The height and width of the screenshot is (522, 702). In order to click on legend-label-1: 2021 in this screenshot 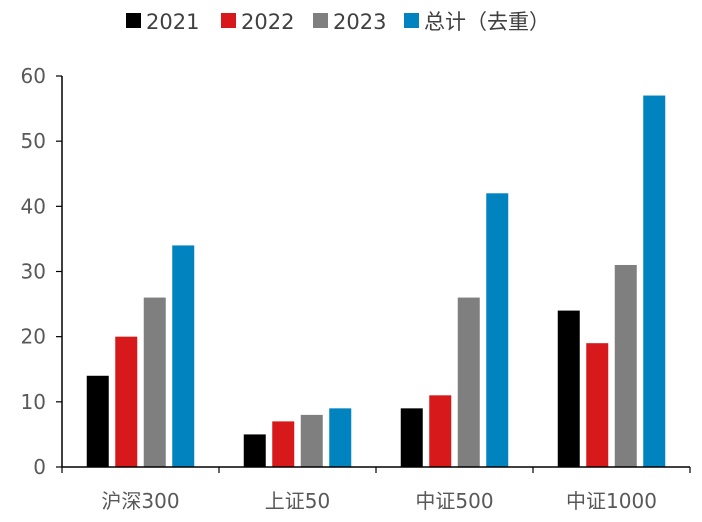, I will do `click(172, 22)`.